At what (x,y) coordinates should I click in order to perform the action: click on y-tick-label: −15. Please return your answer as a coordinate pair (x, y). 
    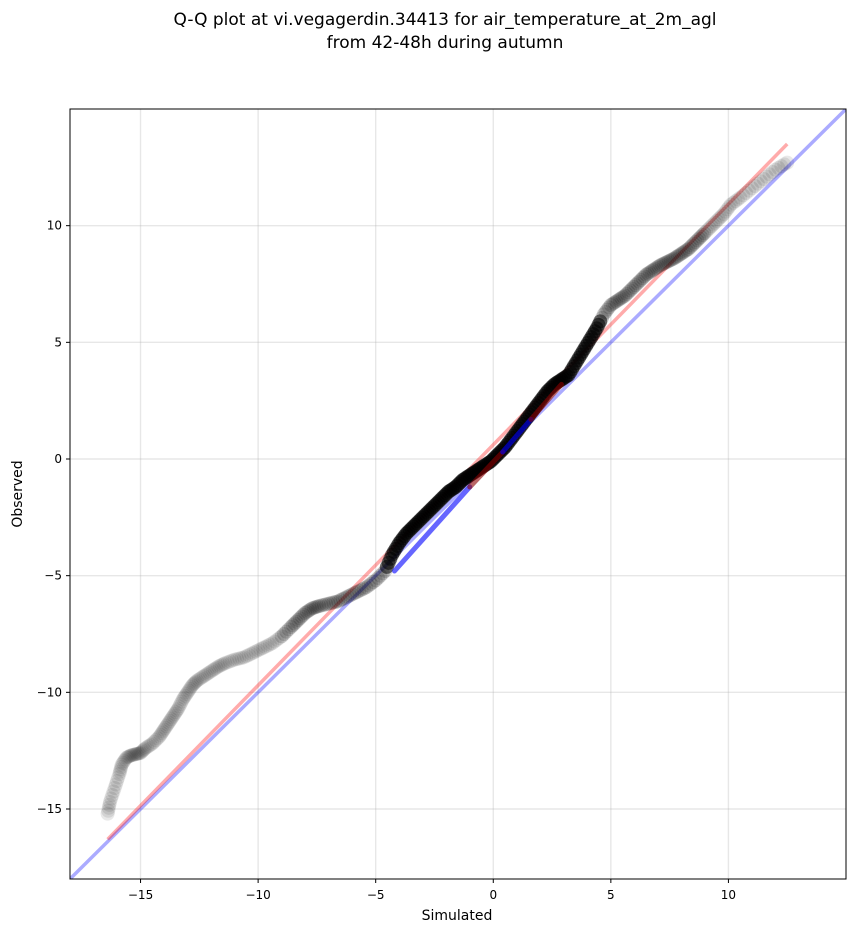
    Looking at the image, I should click on (49, 809).